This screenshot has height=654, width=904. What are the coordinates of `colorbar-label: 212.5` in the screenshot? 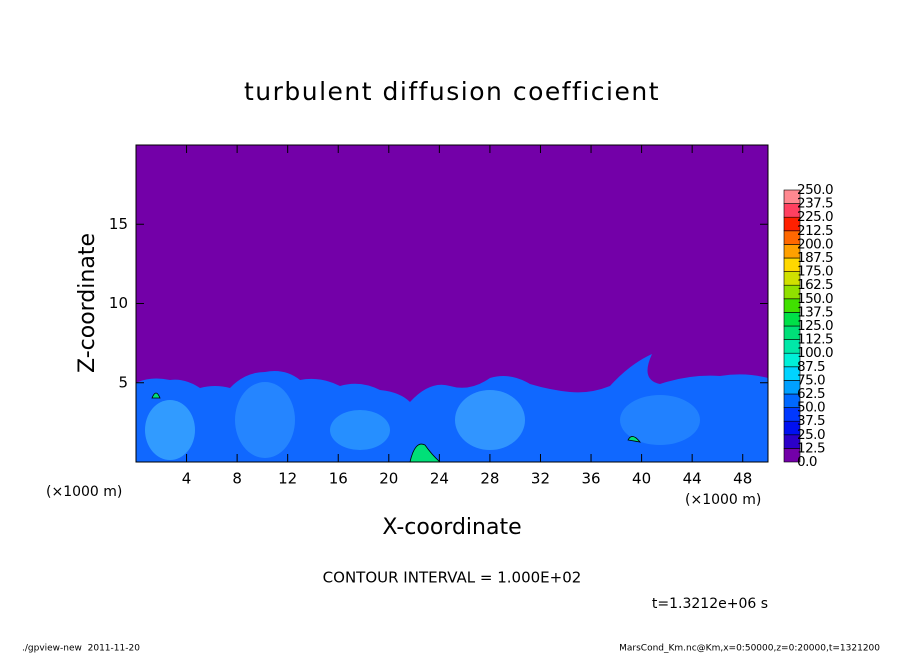 It's located at (815, 231).